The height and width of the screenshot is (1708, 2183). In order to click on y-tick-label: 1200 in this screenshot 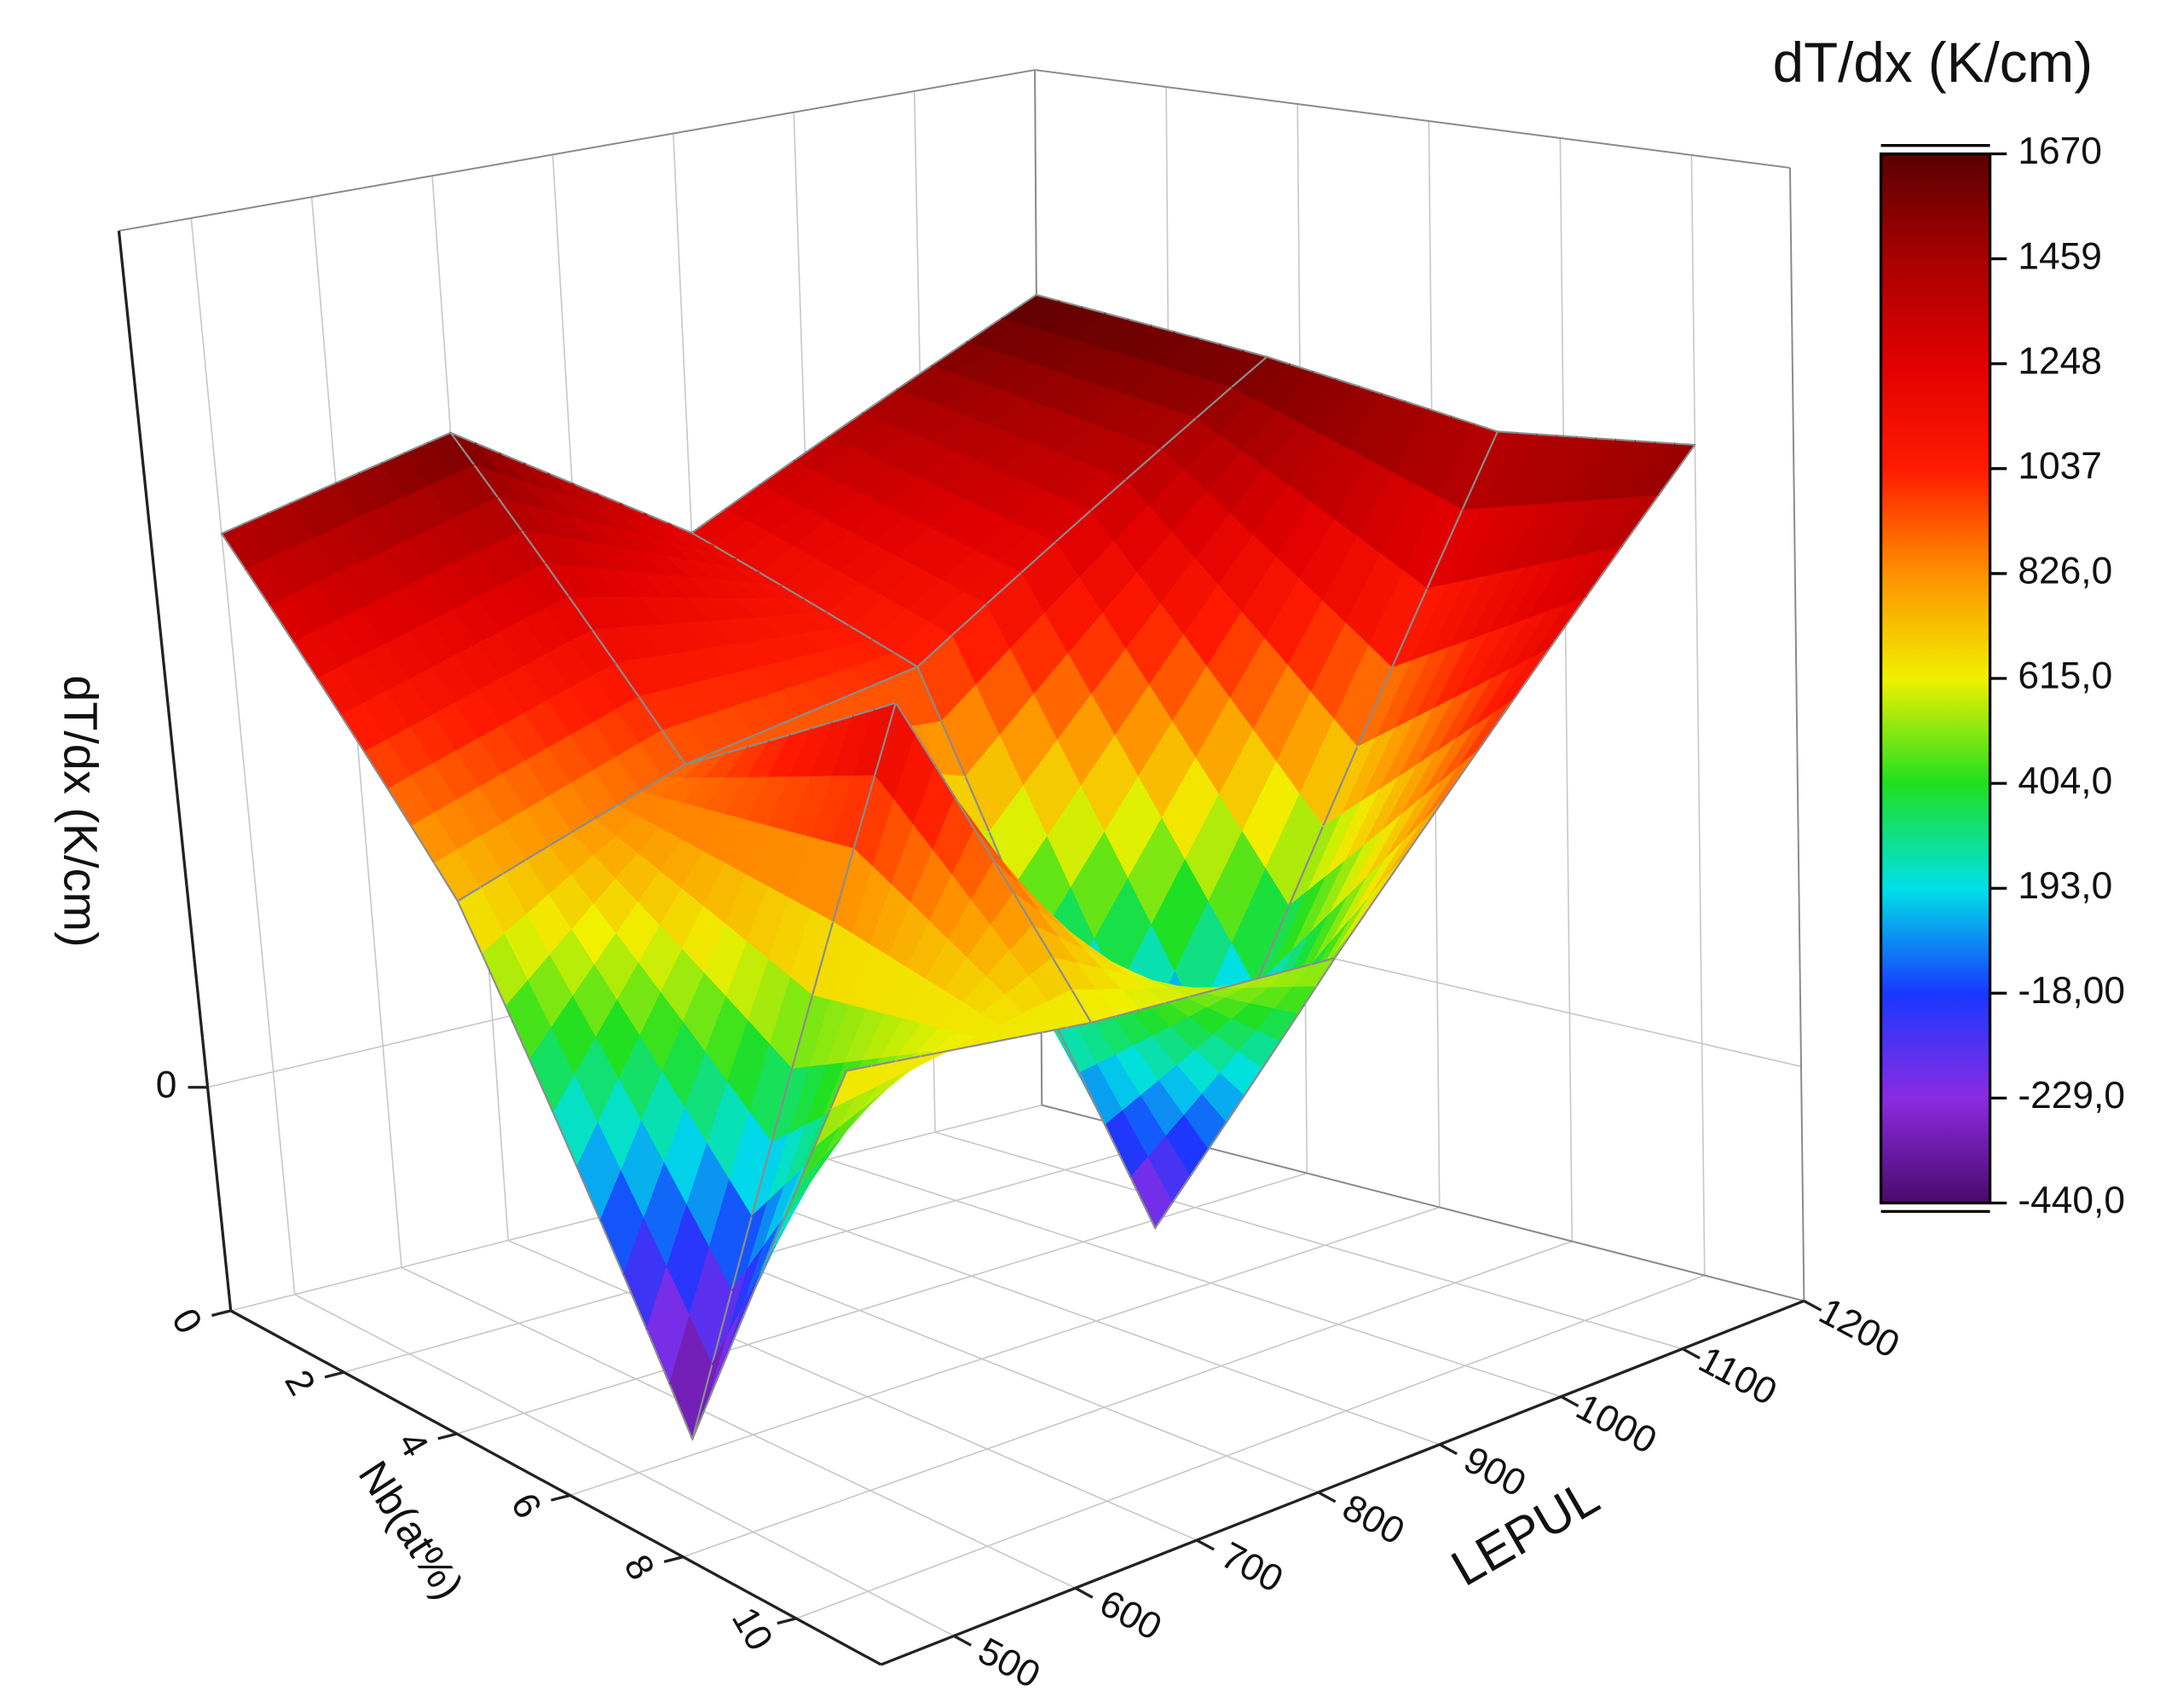, I will do `click(1859, 1328)`.